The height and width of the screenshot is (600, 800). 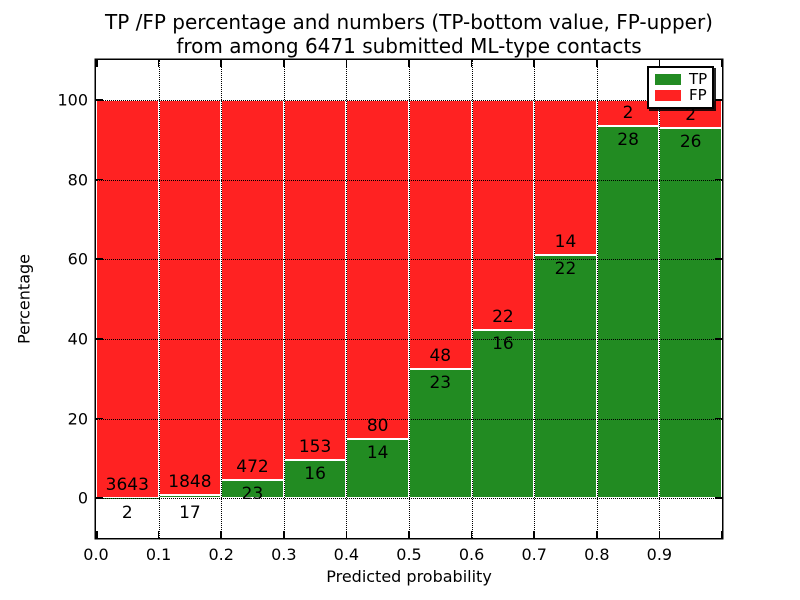 I want to click on x-tick-label: 0.1, so click(x=158, y=554).